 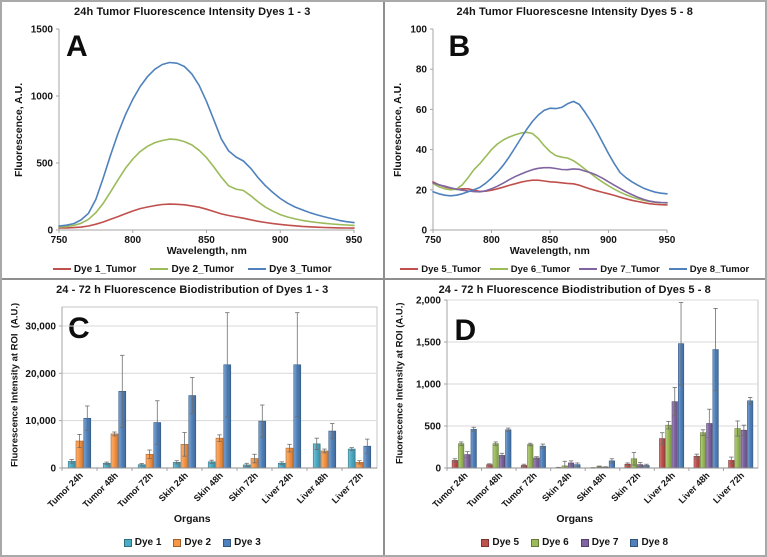 What do you see at coordinates (40, 421) in the screenshot?
I see `y-tick-label: 10,000` at bounding box center [40, 421].